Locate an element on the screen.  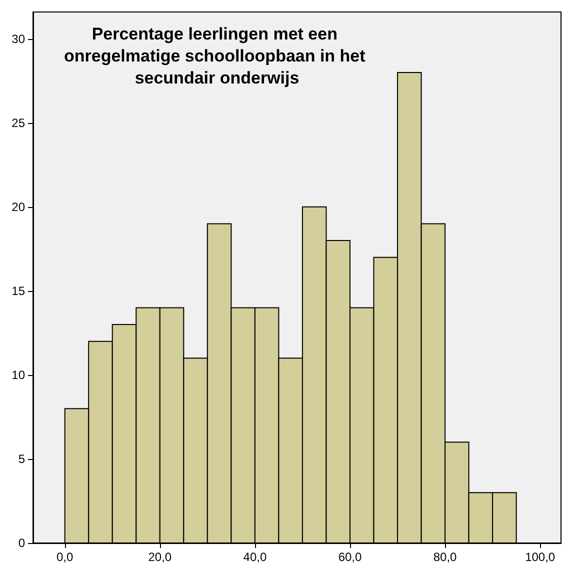
y-tick-label: 25 is located at coordinates (19, 123).